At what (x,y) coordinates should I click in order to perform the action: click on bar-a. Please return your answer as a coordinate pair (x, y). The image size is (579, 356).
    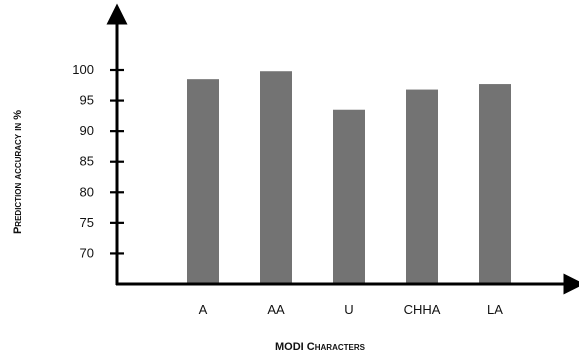
    Looking at the image, I should click on (203, 182).